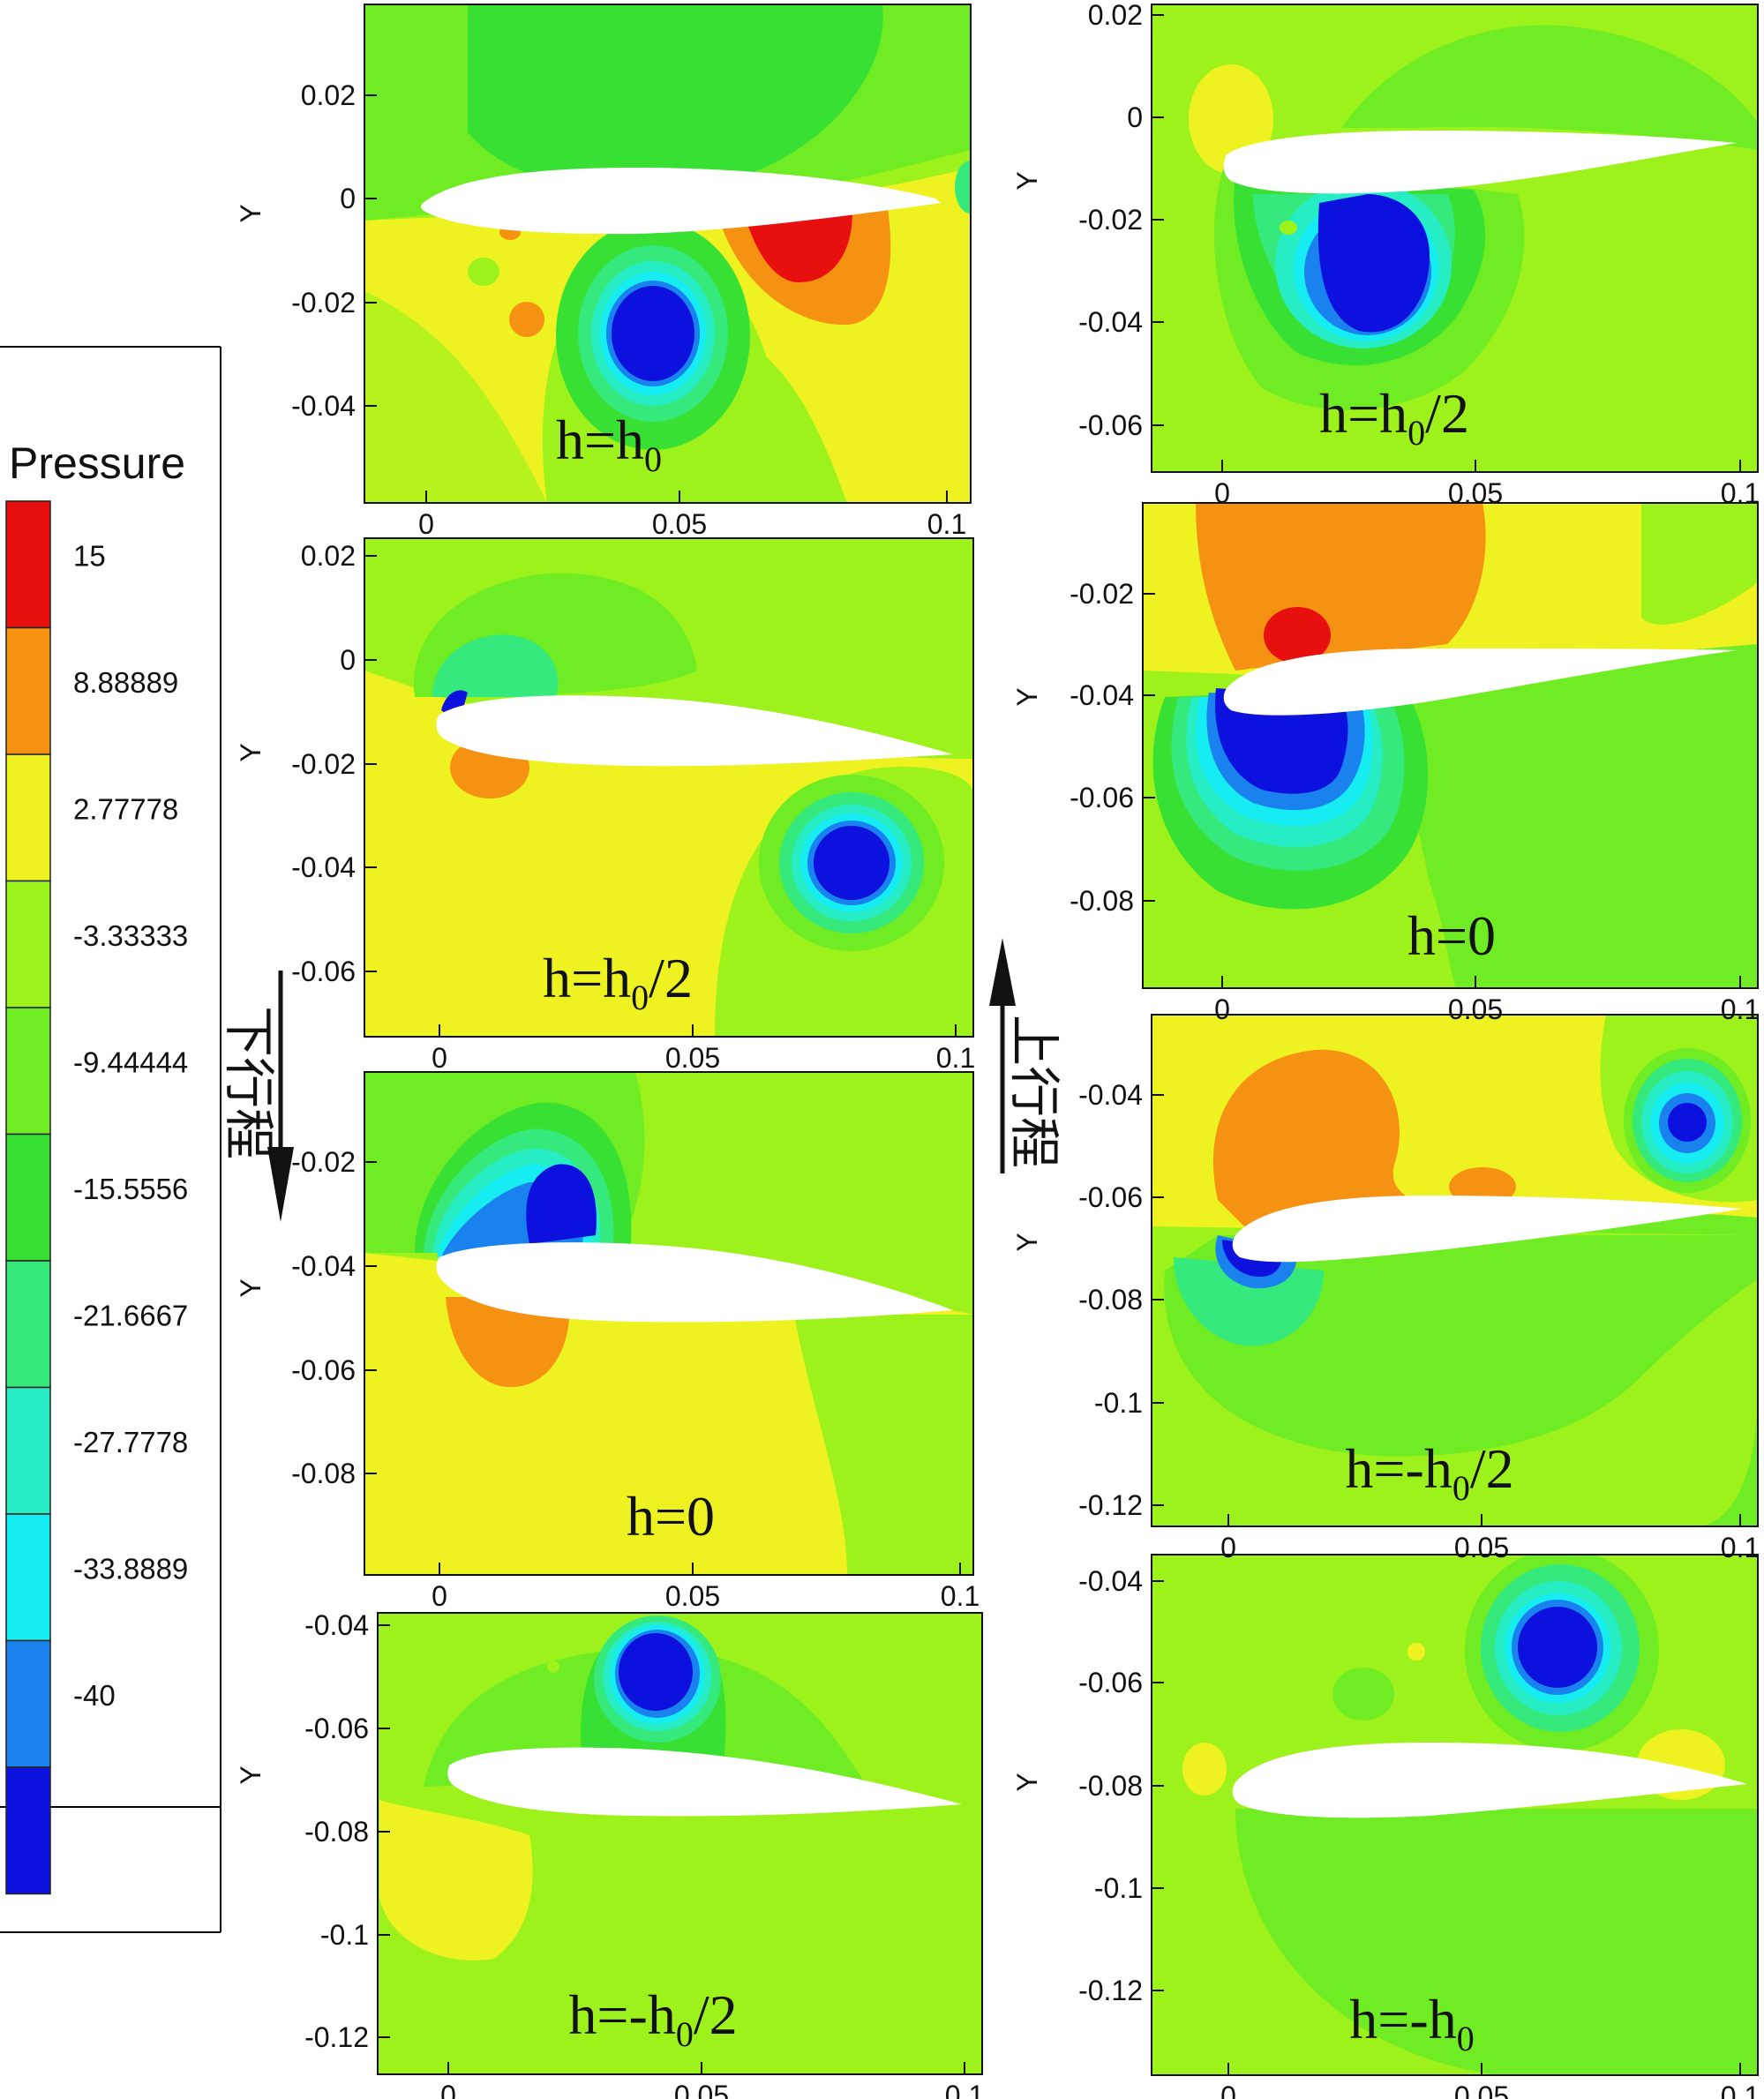 The image size is (1764, 2099). I want to click on panel-up-neg-h0-half, so click(1455, 1270).